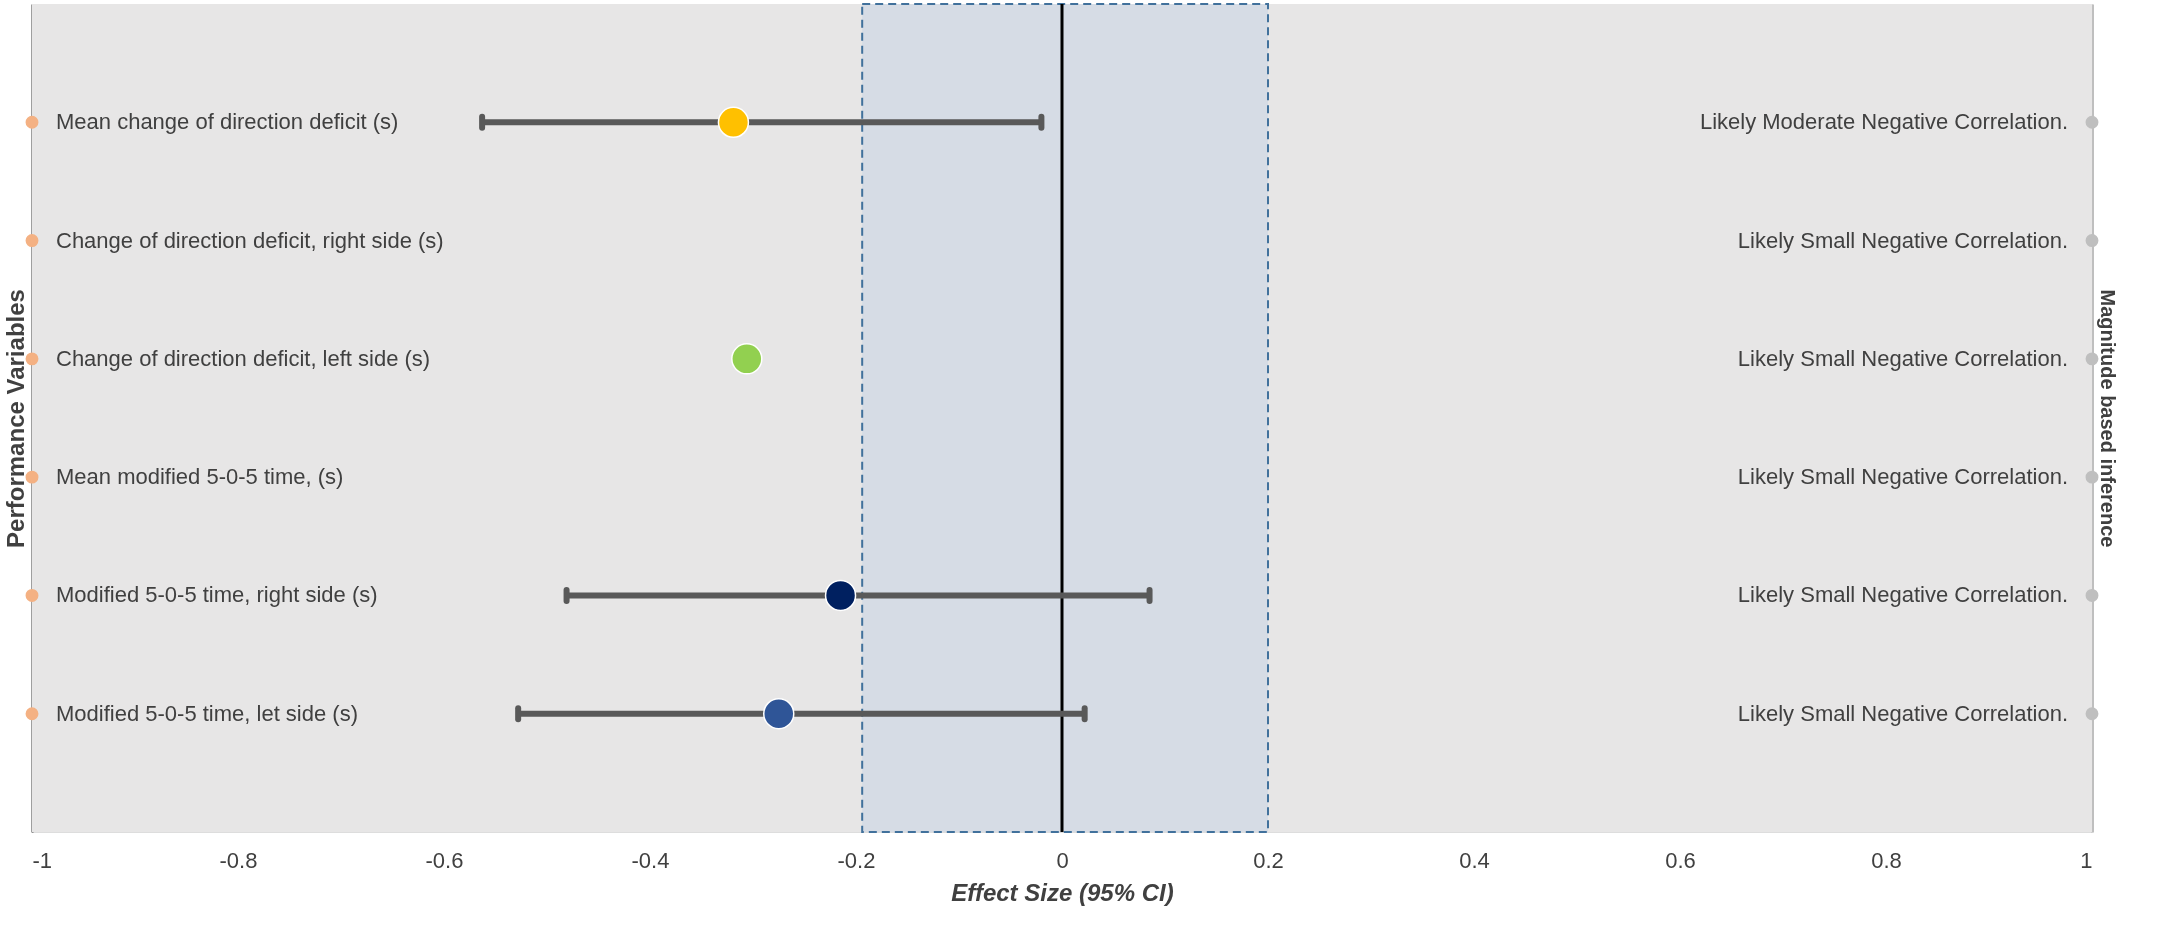  What do you see at coordinates (1268, 860) in the screenshot?
I see `x-tick-label: 0.2` at bounding box center [1268, 860].